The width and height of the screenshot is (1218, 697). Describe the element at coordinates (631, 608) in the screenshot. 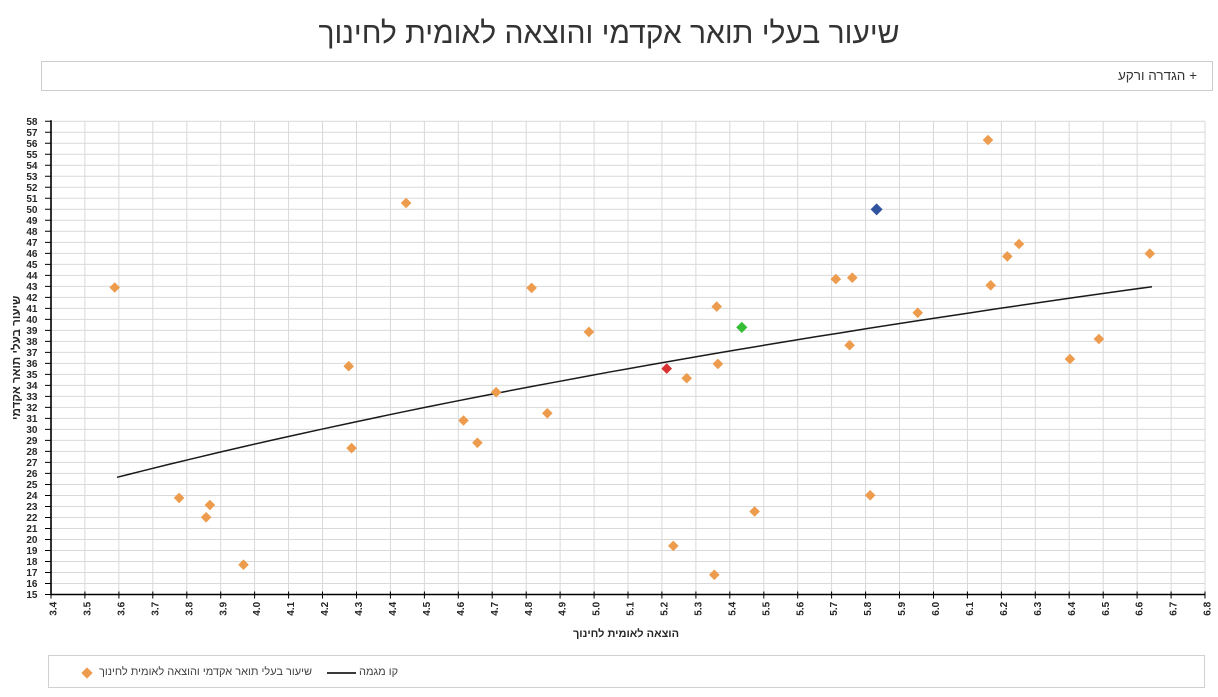

I see `svg-text: 5.1` at that location.